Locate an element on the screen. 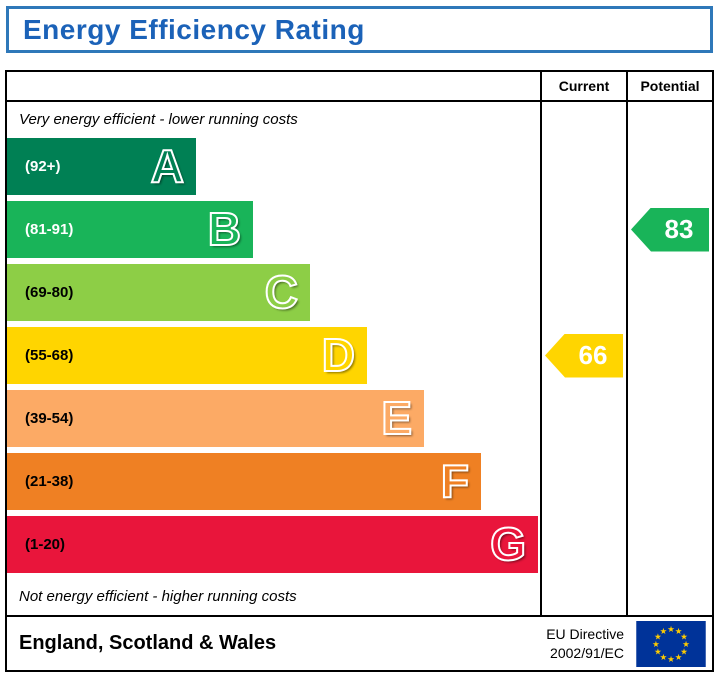 The width and height of the screenshot is (719, 675). band-letter-a: A is located at coordinates (167, 165).